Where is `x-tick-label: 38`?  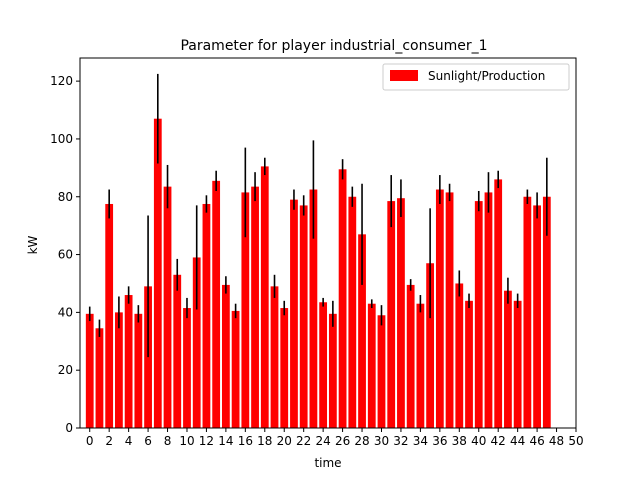
x-tick-label: 38 is located at coordinates (459, 441).